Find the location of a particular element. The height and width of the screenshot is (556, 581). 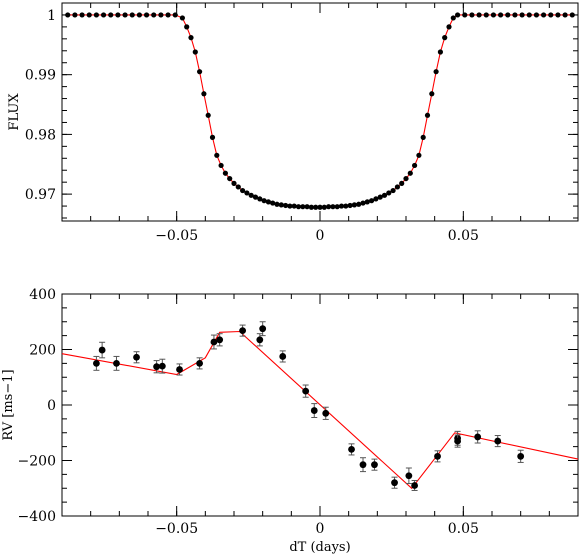

flux-ytick-label: 0.97 is located at coordinates (40, 195).